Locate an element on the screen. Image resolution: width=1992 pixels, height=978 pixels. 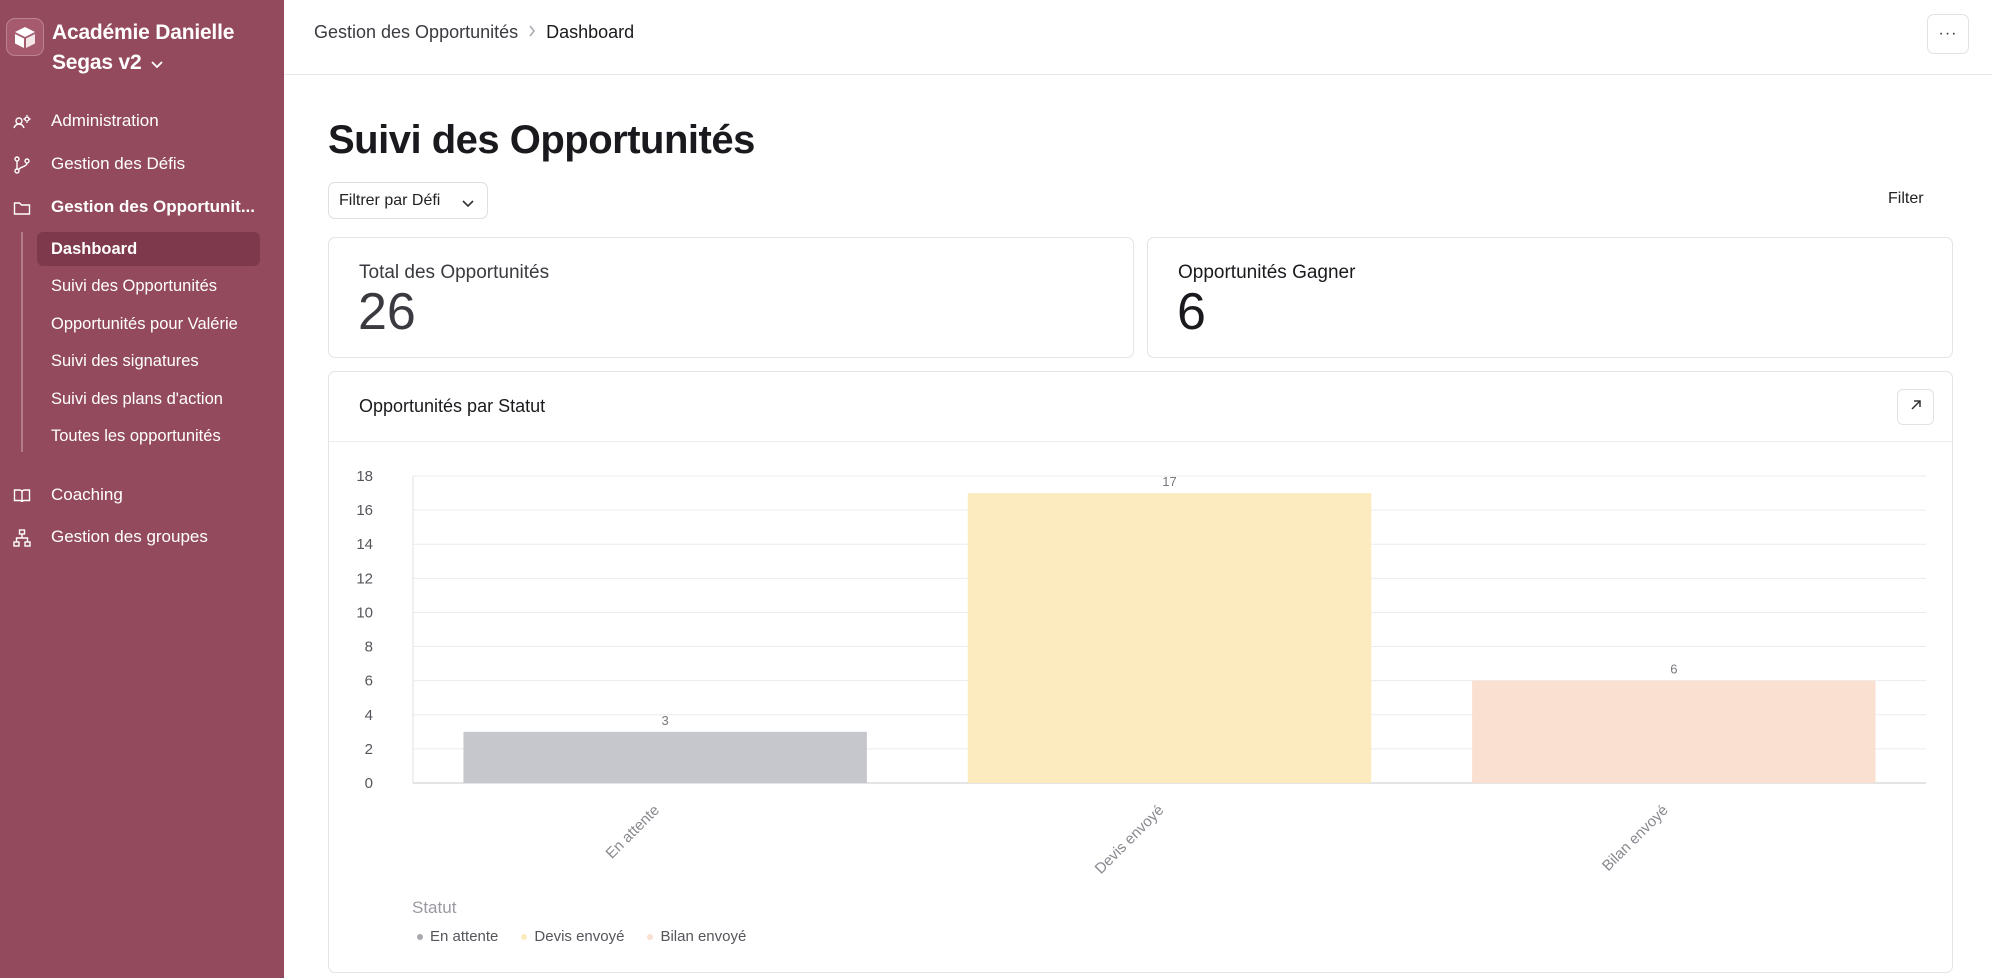
workspace-logo-icon is located at coordinates (25, 37).